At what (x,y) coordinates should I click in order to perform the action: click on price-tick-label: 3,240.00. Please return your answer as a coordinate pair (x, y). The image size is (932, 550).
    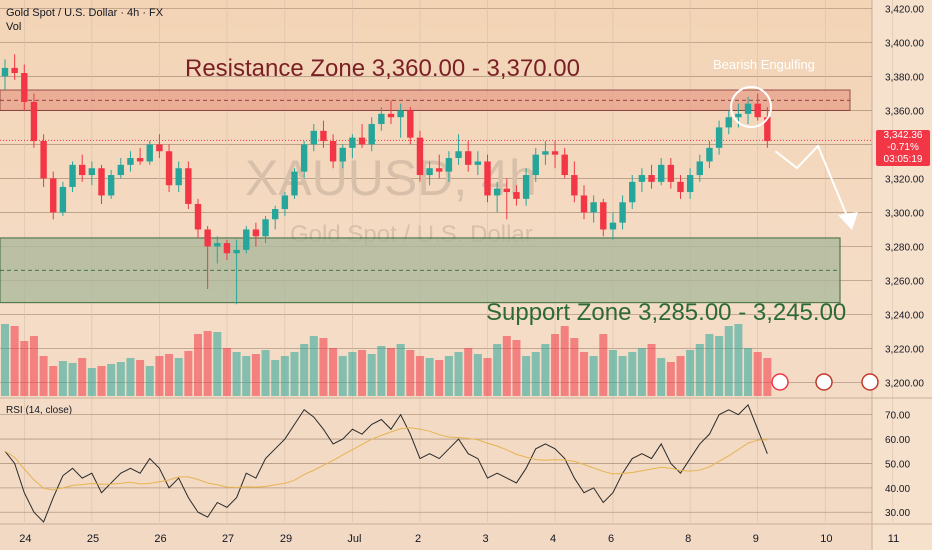
    Looking at the image, I should click on (904, 315).